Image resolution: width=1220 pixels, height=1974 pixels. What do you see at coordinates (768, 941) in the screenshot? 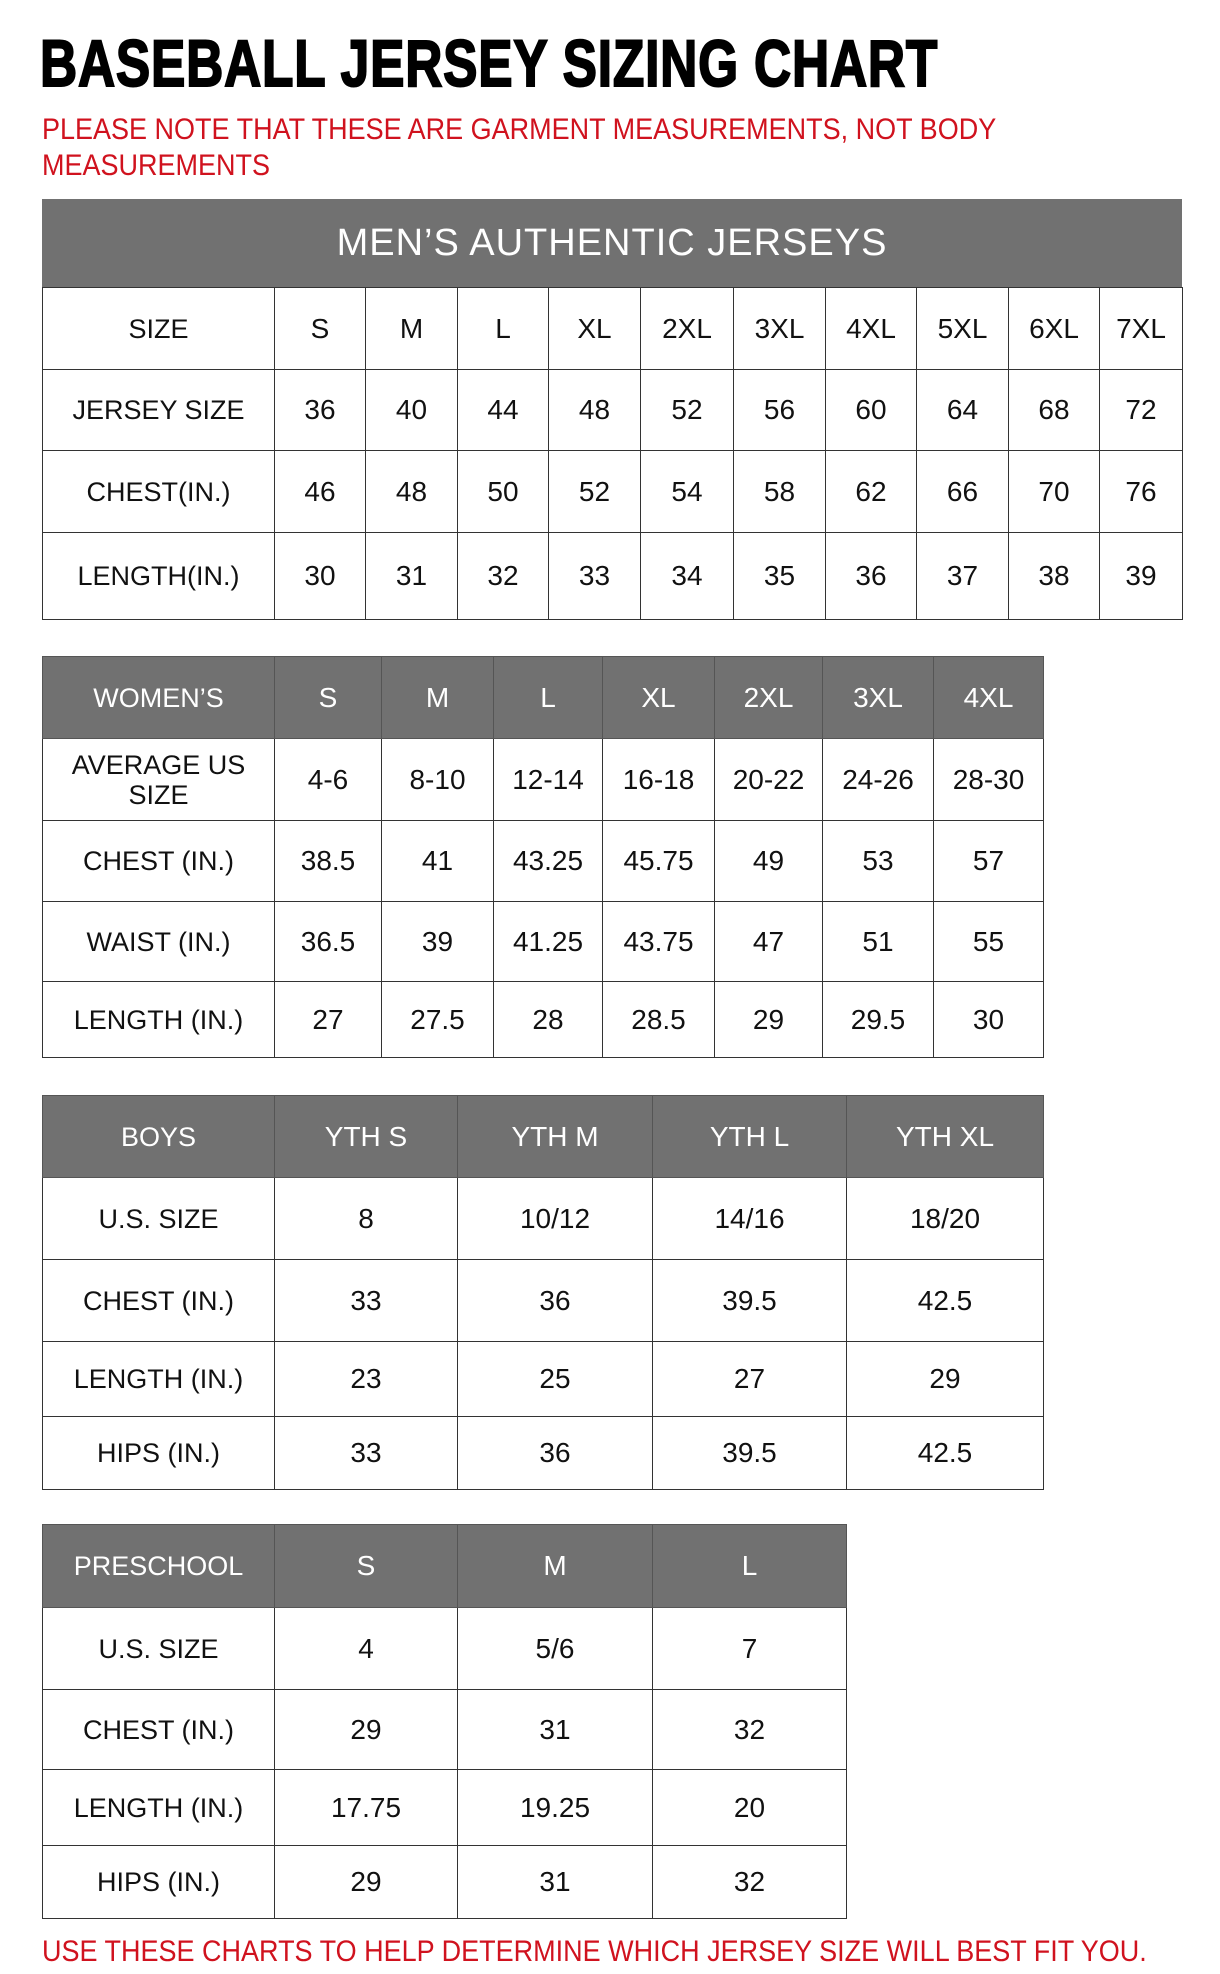
I see `measurement-cell: 47` at bounding box center [768, 941].